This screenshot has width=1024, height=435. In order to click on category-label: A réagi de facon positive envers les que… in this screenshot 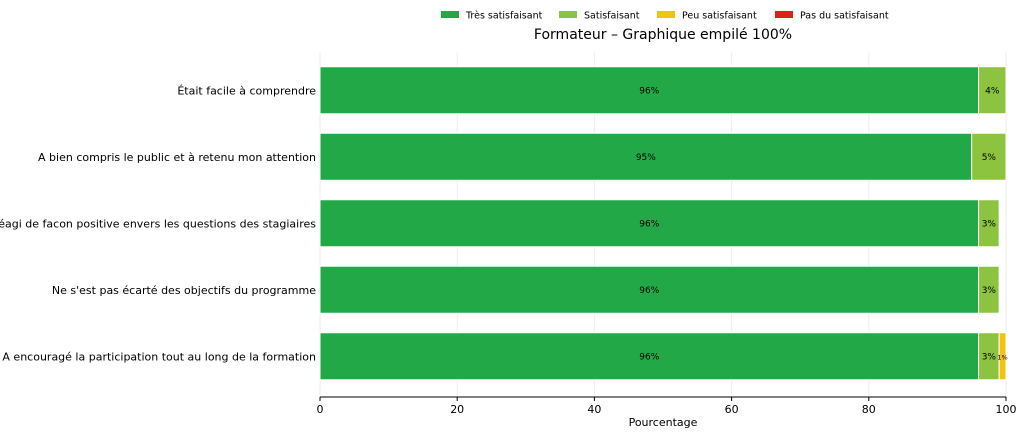, I will do `click(158, 223)`.